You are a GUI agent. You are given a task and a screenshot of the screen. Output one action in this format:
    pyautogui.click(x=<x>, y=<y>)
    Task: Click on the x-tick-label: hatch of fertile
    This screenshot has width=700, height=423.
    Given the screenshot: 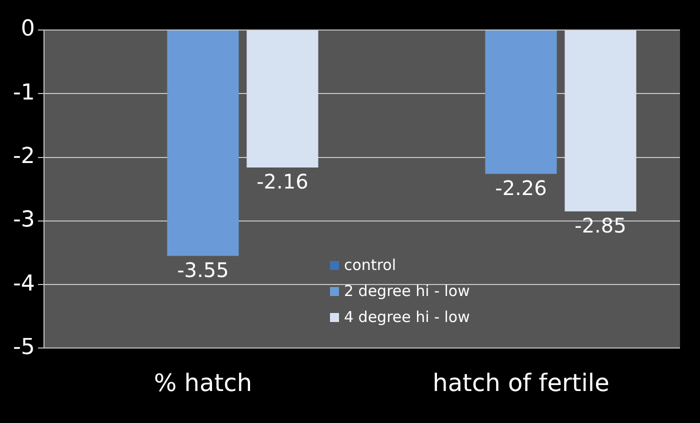 What is the action you would take?
    pyautogui.click(x=521, y=382)
    